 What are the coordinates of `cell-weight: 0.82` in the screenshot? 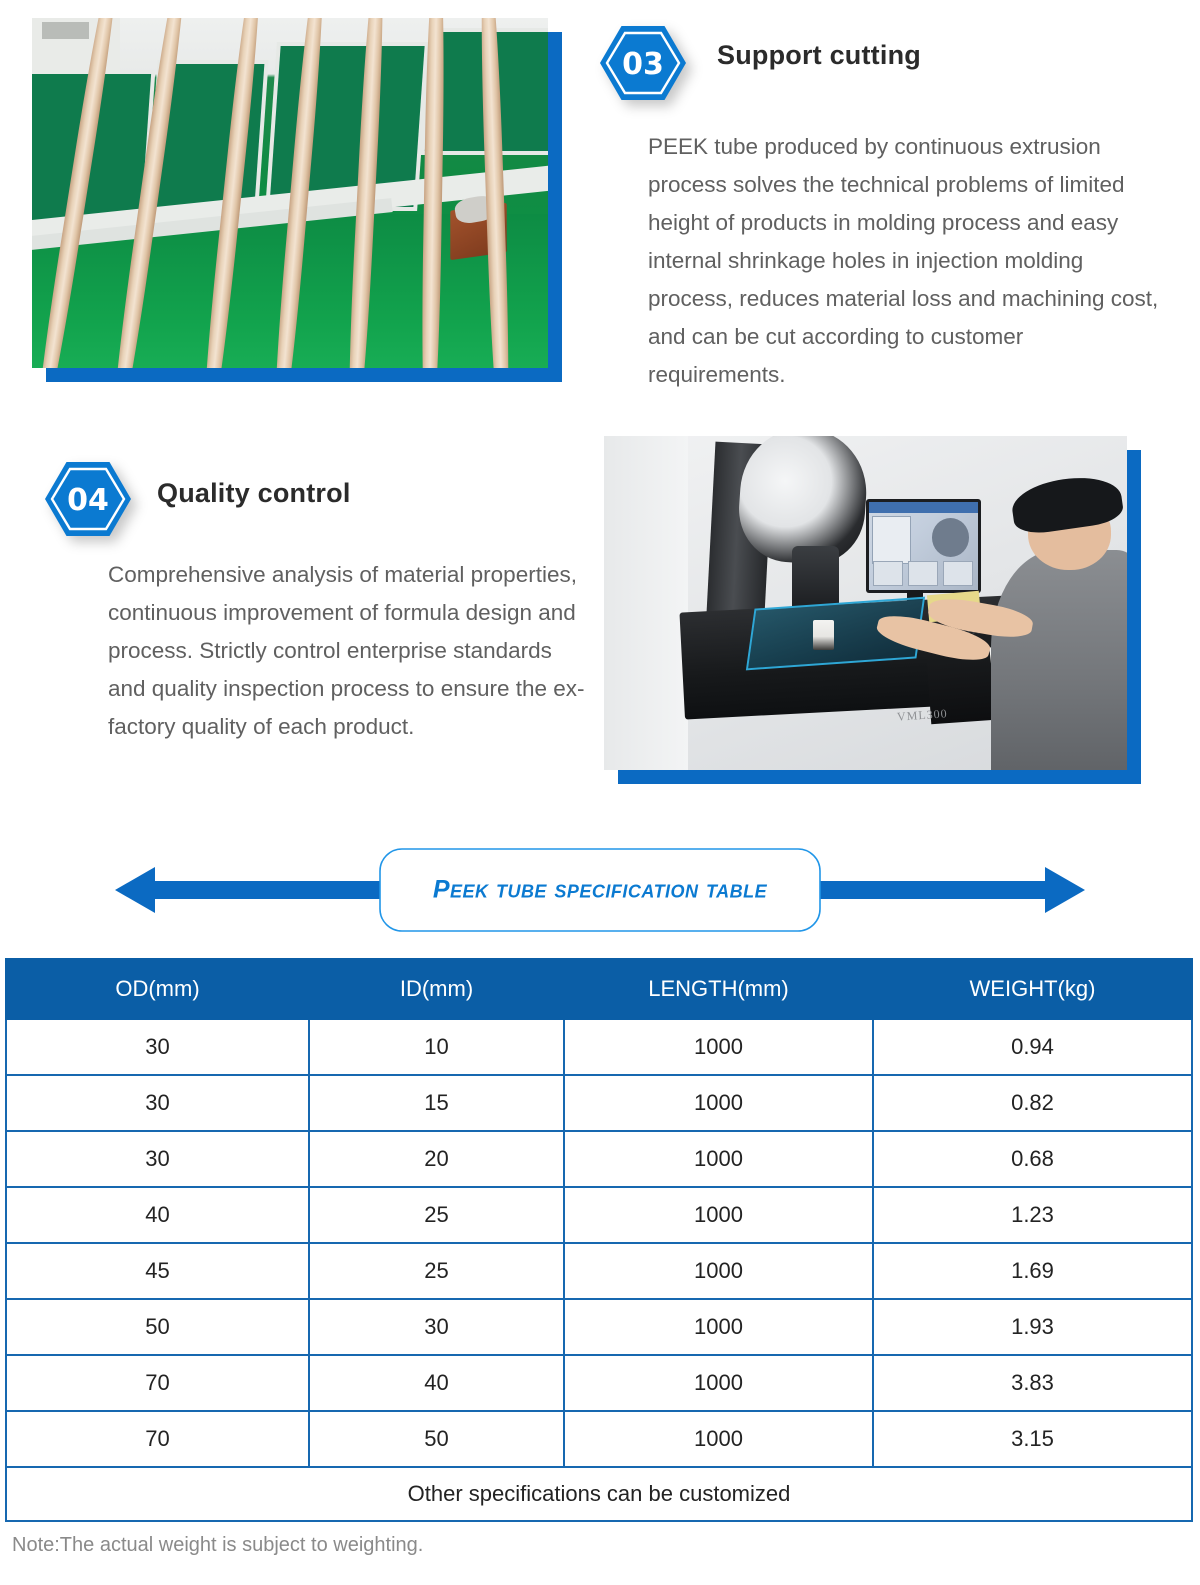 It's located at (1032, 1103).